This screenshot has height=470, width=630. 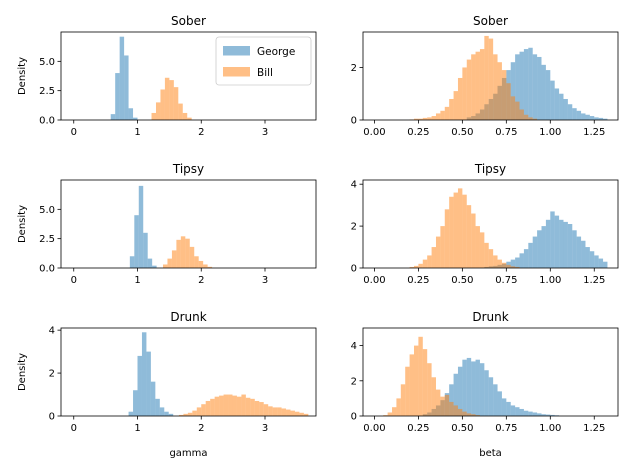 What do you see at coordinates (47, 121) in the screenshot?
I see `y-tick-label: 0.0` at bounding box center [47, 121].